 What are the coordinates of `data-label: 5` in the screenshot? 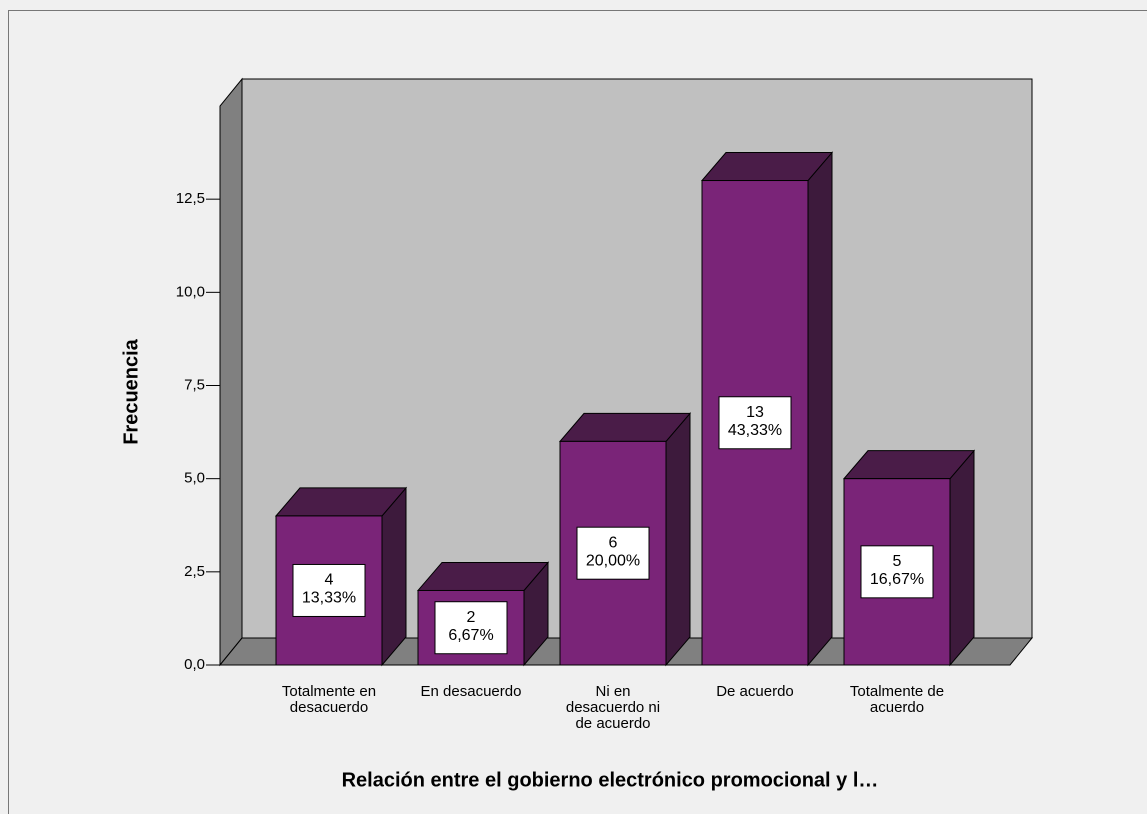 It's located at (897, 561).